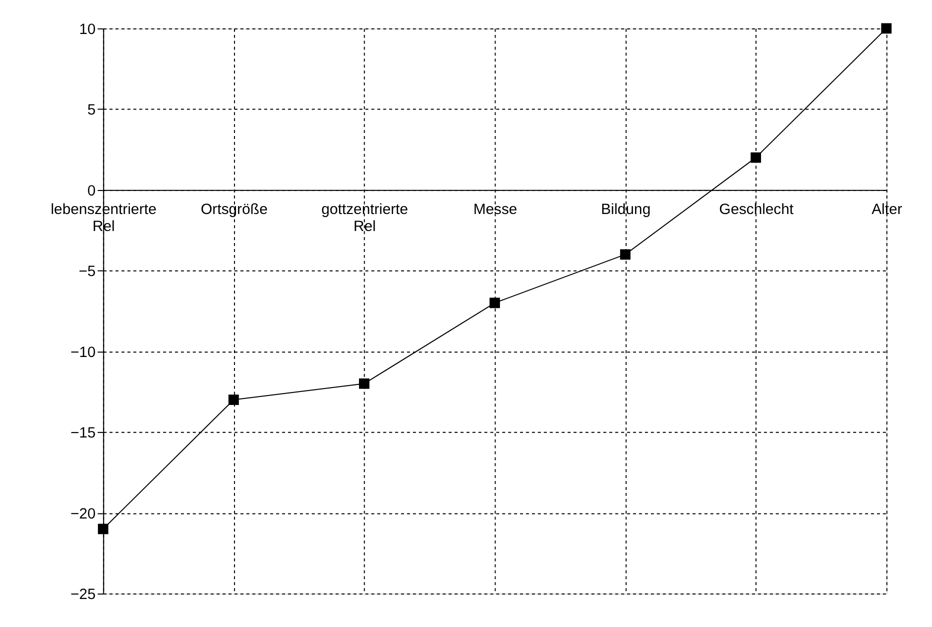 The height and width of the screenshot is (627, 932). What do you see at coordinates (756, 210) in the screenshot?
I see `x-tick-label: Geschlecht` at bounding box center [756, 210].